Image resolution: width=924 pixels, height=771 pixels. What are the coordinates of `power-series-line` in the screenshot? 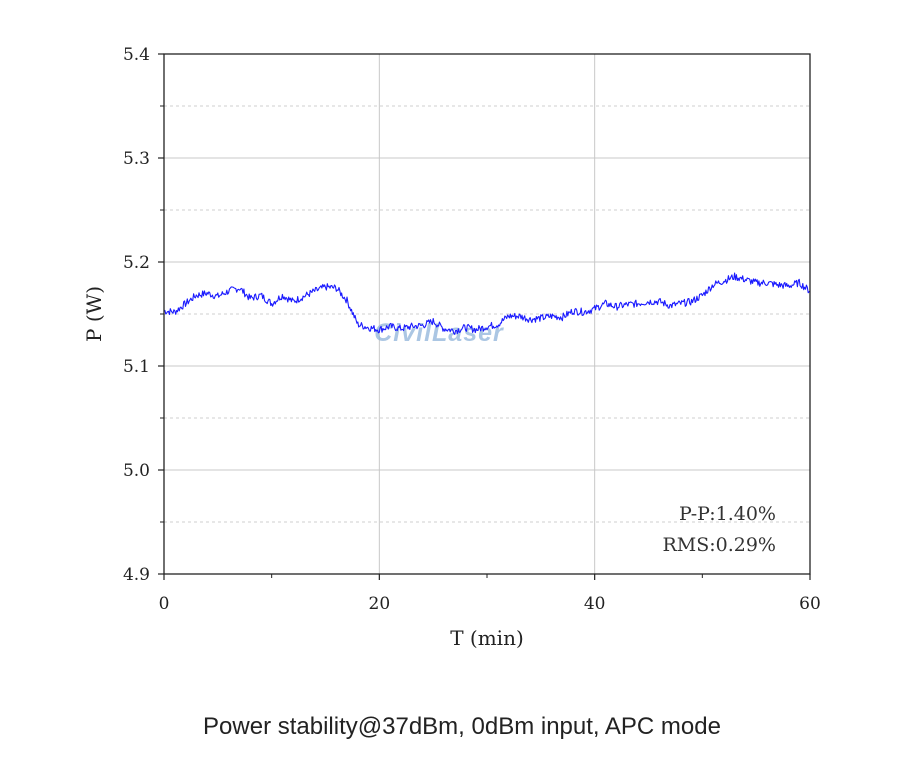 It's located at (487, 303).